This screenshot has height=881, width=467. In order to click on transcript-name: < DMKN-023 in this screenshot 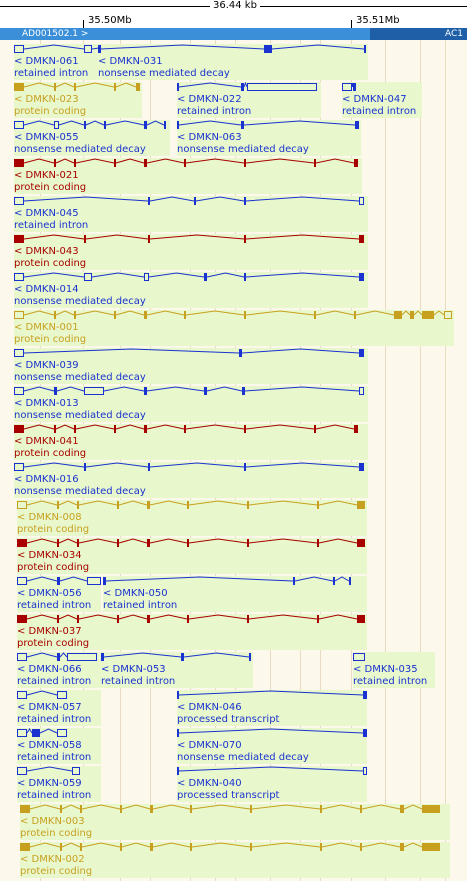, I will do `click(46, 99)`.